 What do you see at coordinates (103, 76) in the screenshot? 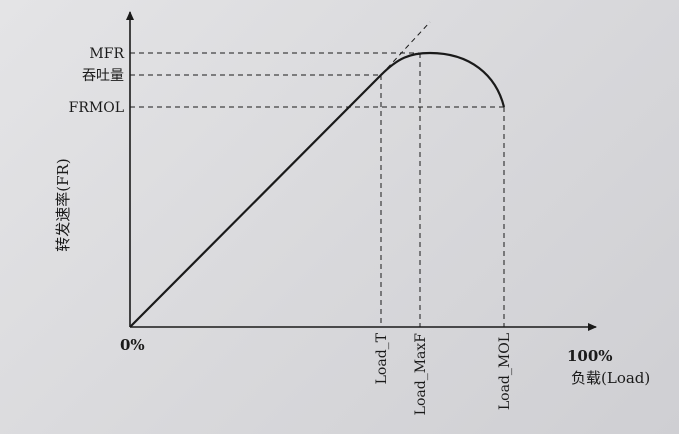
I see `throughput-label: 吞吐量` at bounding box center [103, 76].